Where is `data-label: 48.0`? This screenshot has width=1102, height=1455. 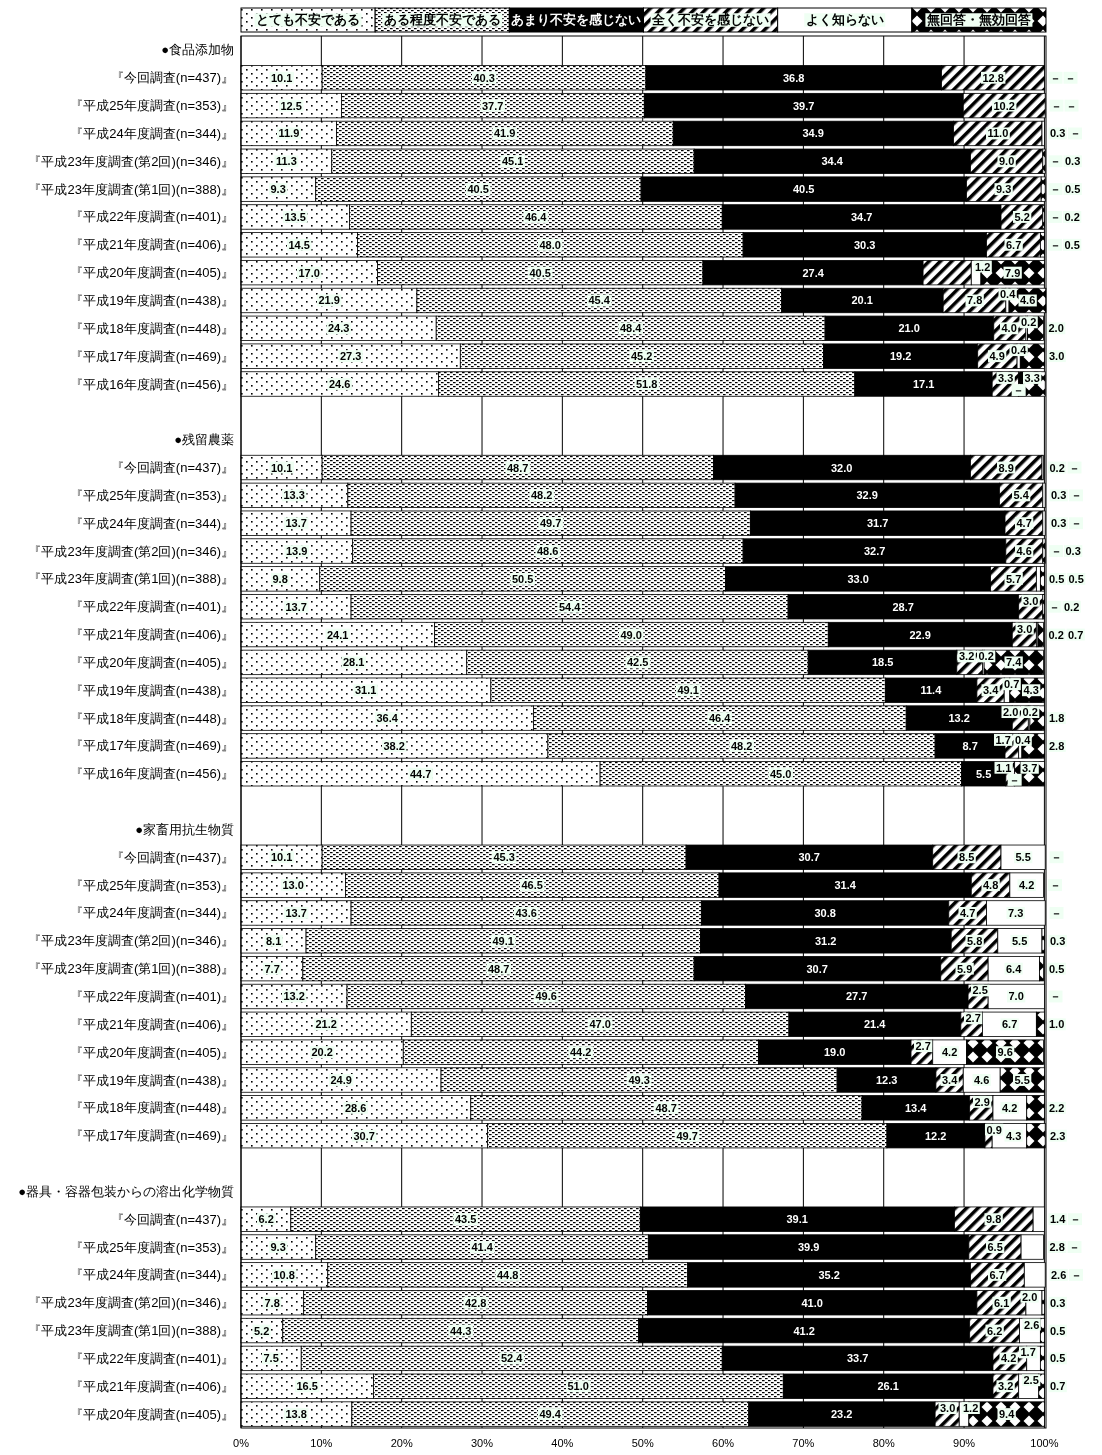
data-label: 48.0 is located at coordinates (550, 244).